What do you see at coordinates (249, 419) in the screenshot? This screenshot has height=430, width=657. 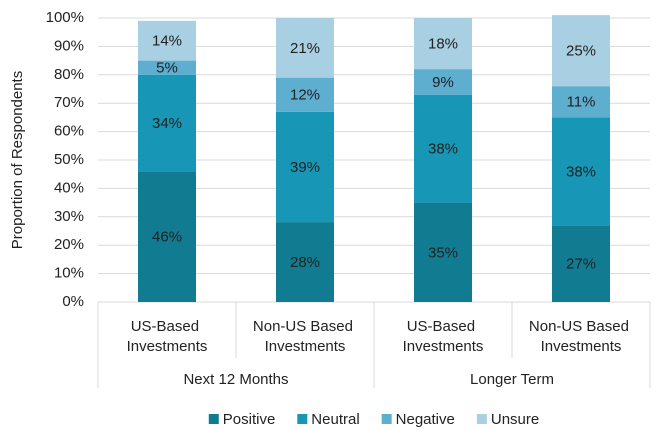 I see `legend-label: Positive` at bounding box center [249, 419].